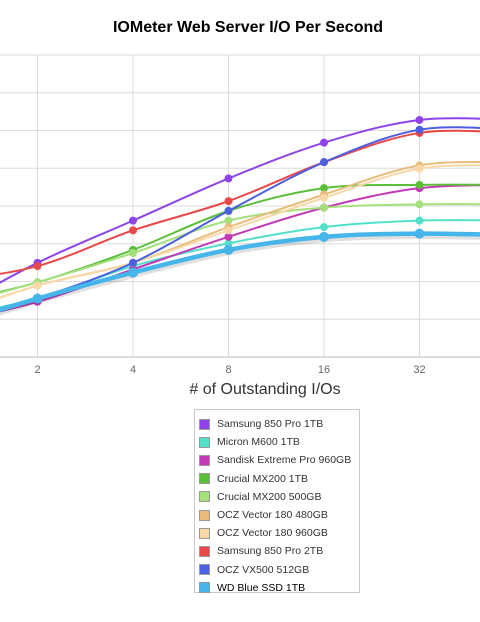 The image size is (480, 622). I want to click on legend-item: OCZ VX500 512GB, so click(279, 570).